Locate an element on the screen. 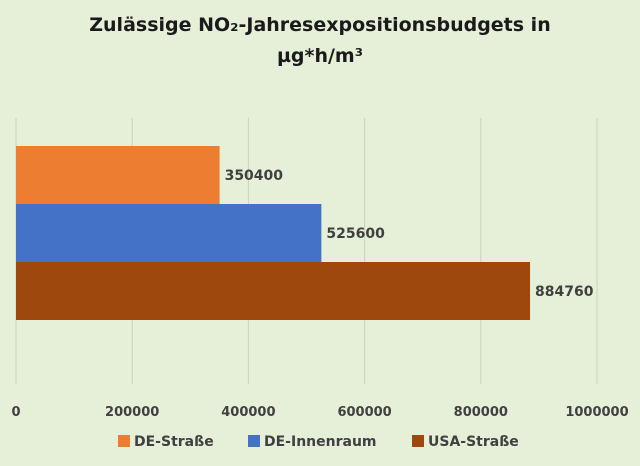 This screenshot has height=466, width=640. x-axis-ticks: 0 200000 400000 600000 800000 1000000 is located at coordinates (319, 412).